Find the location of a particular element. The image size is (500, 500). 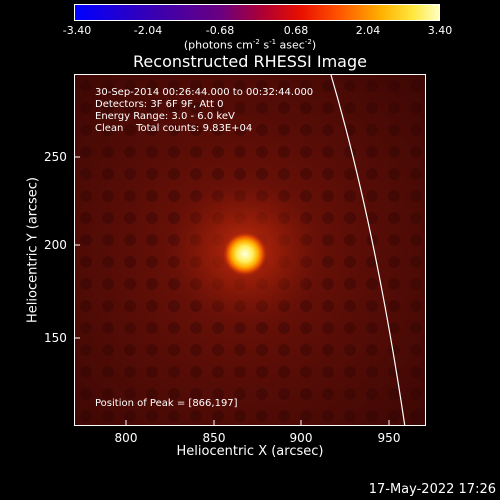

colorbar-tick-label: 0.68 is located at coordinates (296, 30).